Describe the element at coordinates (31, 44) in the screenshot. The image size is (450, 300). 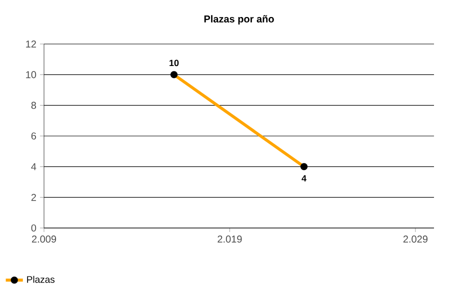
I see `y-tick-label: 12` at that location.